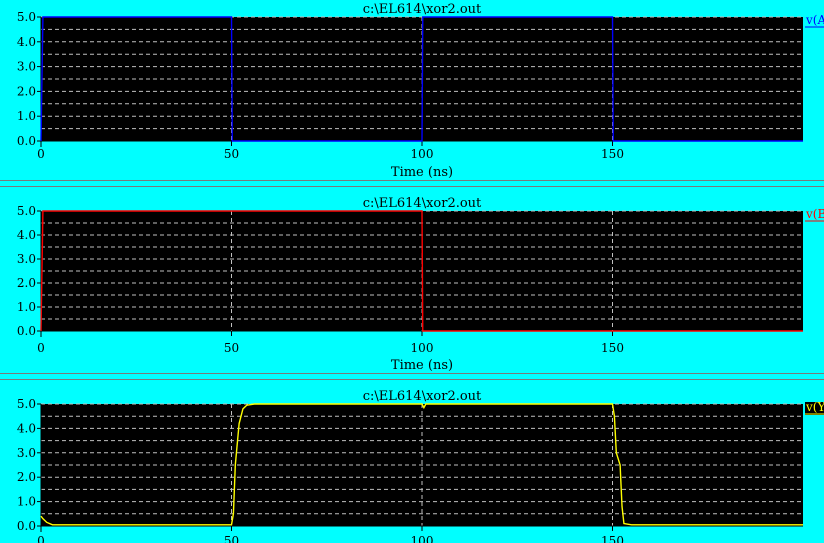  I want to click on legend-label: v(Y, so click(814, 407).